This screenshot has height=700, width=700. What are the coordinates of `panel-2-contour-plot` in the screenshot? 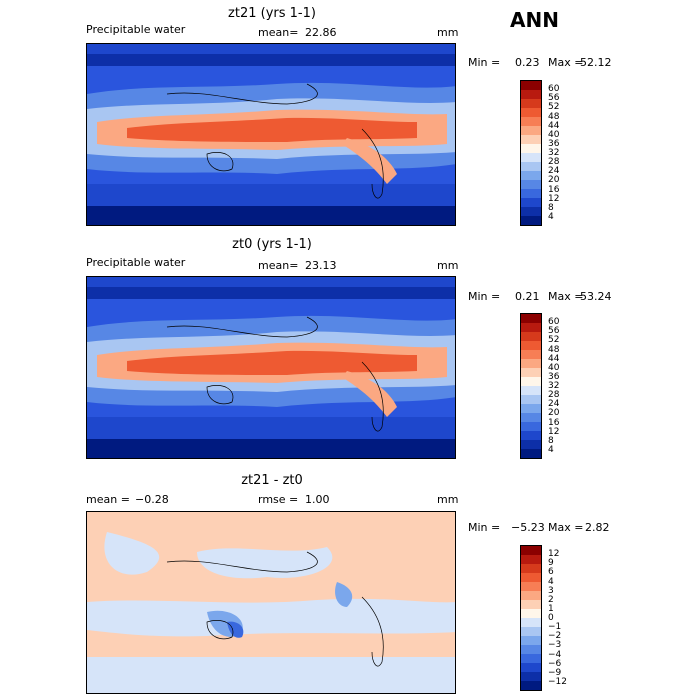 It's located at (271, 367).